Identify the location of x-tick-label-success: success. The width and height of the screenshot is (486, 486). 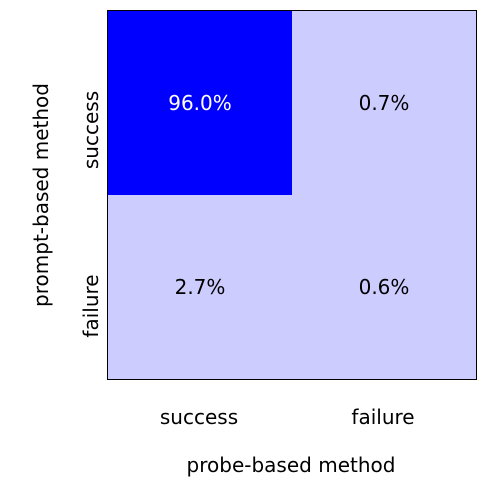
(199, 417).